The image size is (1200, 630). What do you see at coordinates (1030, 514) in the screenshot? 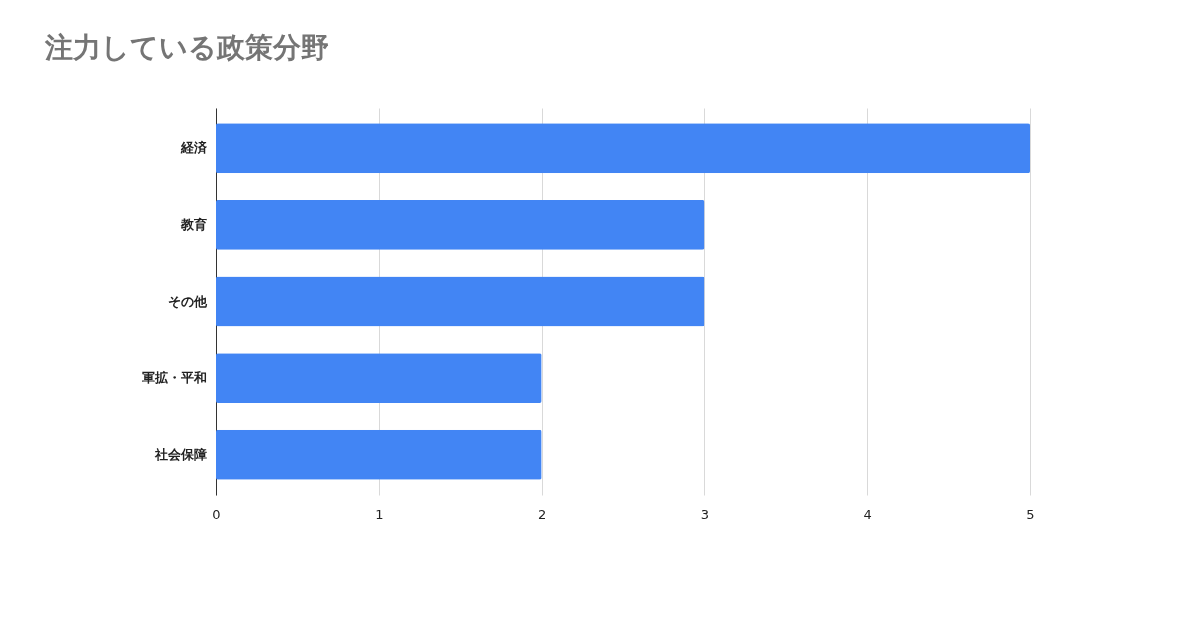
I see `x-tick-label: 5` at bounding box center [1030, 514].